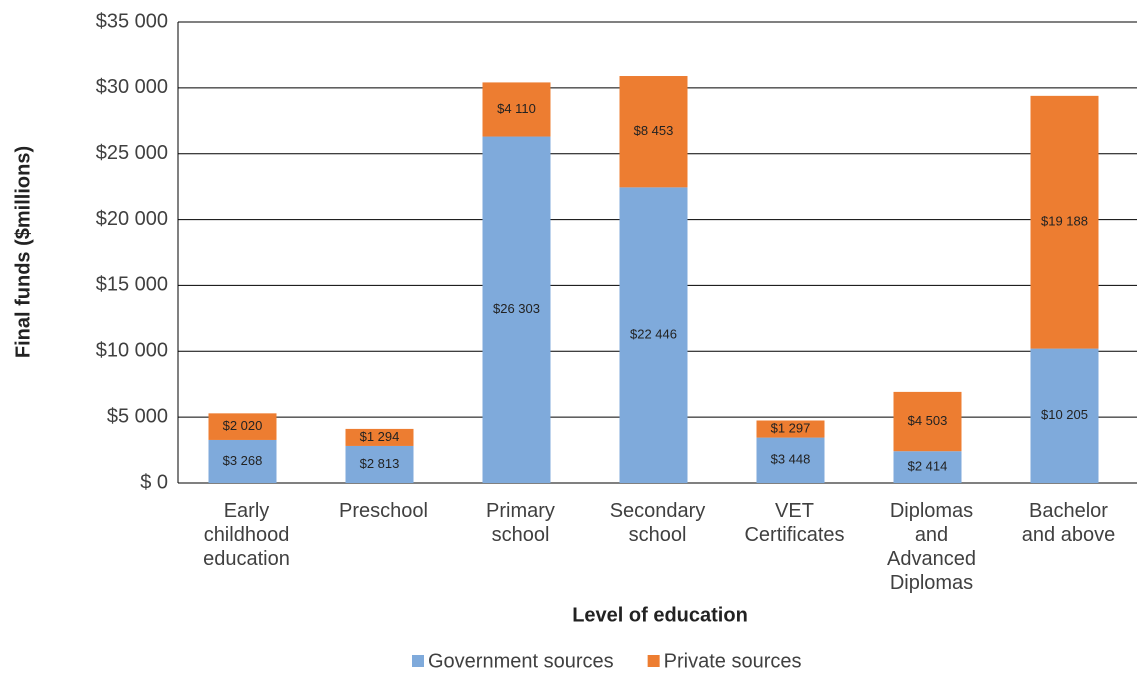 The image size is (1142, 673). Describe the element at coordinates (132, 21) in the screenshot. I see `y-tick-label: $35 000` at that location.